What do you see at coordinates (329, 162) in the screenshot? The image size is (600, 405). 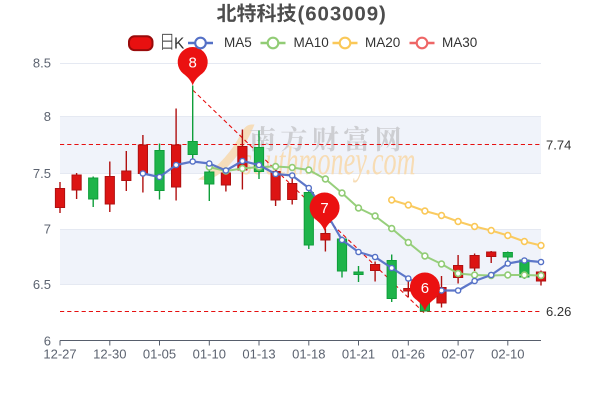 I see `svg-text: southmoney.com` at bounding box center [329, 162].